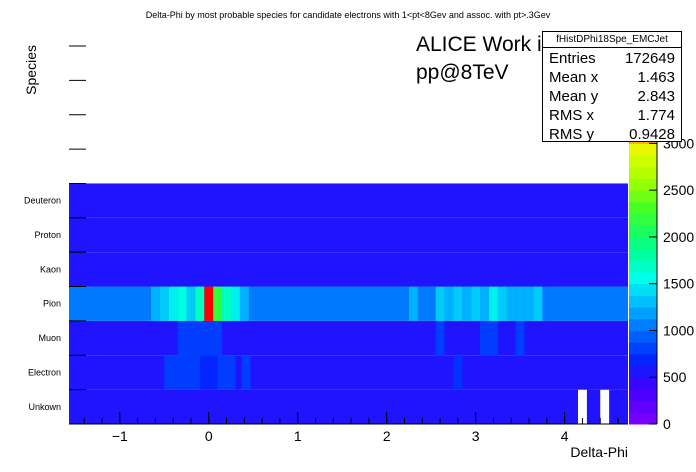 This screenshot has height=472, width=696. Describe the element at coordinates (652, 134) in the screenshot. I see `stats-value: 0.9428` at that location.